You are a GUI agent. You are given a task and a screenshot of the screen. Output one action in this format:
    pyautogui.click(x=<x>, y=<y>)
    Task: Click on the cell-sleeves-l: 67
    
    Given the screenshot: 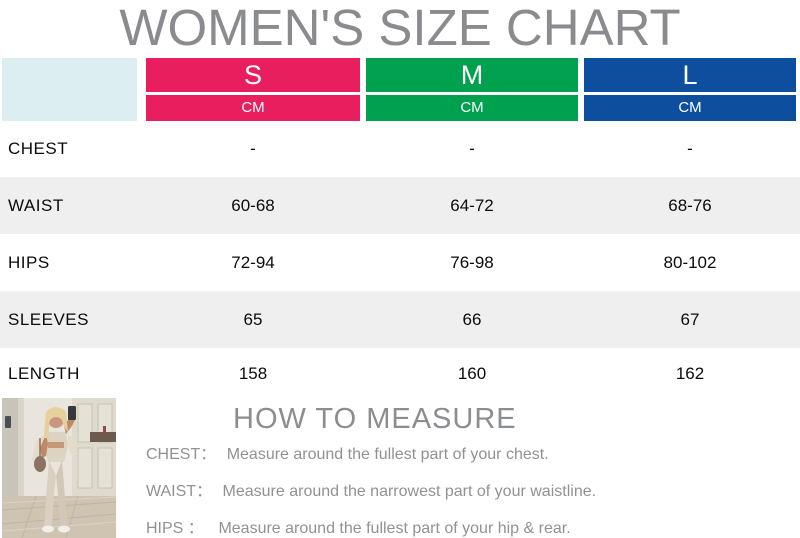 What is the action you would take?
    pyautogui.click(x=690, y=319)
    